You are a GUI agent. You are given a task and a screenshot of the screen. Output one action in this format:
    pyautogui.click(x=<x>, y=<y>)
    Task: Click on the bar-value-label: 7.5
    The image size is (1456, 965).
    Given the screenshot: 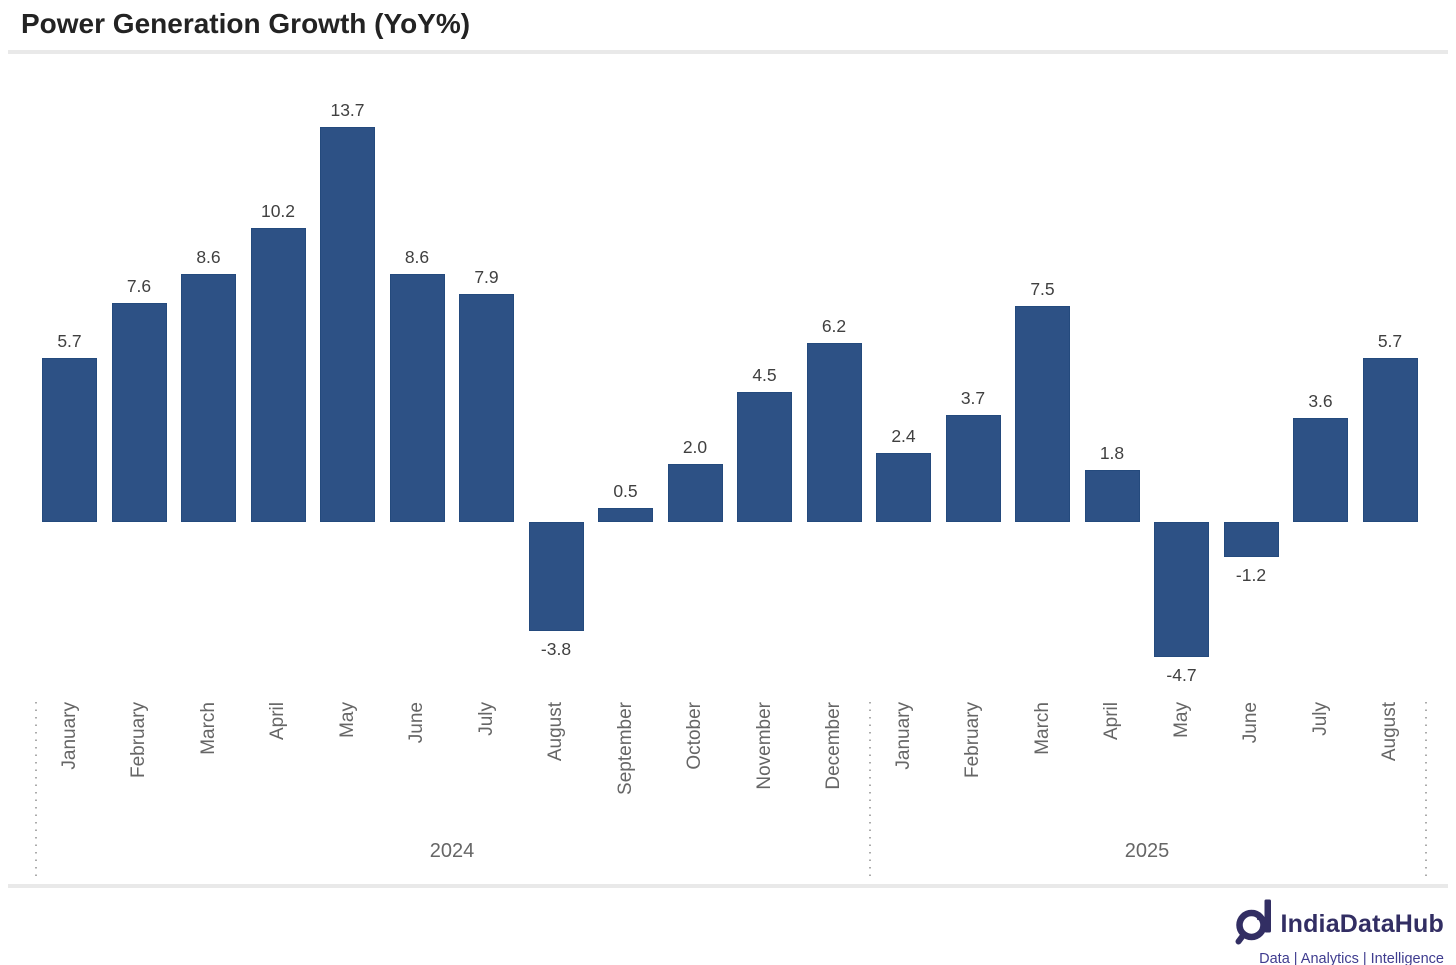 What is the action you would take?
    pyautogui.click(x=1042, y=289)
    